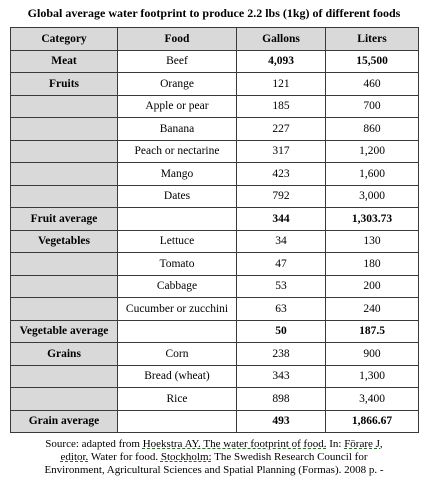 This screenshot has height=489, width=428. Describe the element at coordinates (372, 174) in the screenshot. I see `liters-cell: 1,600` at that location.